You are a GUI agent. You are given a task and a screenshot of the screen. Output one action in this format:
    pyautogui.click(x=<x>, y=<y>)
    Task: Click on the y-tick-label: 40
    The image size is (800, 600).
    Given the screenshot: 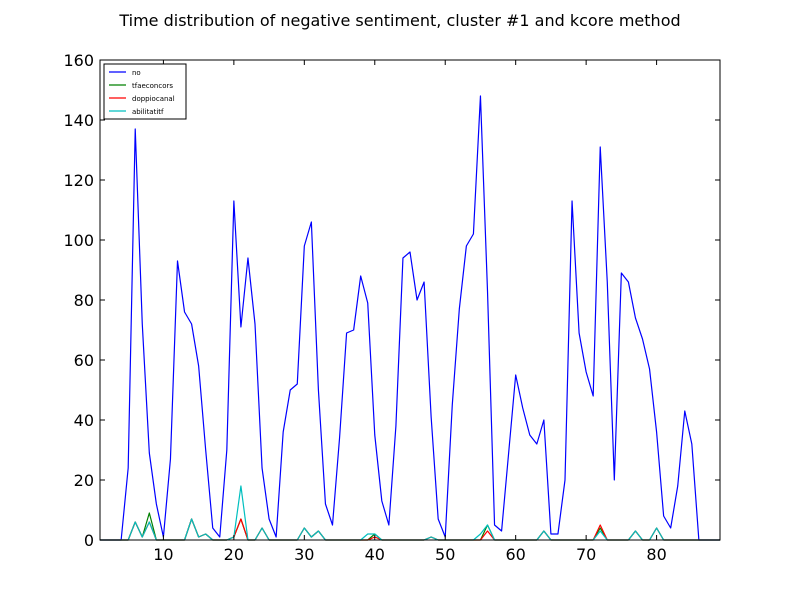 What is the action you would take?
    pyautogui.click(x=84, y=420)
    